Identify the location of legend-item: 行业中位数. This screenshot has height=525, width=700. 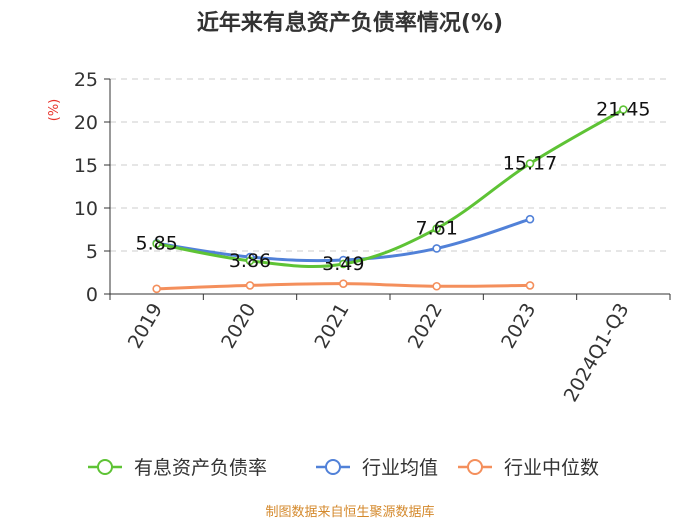
(528, 468).